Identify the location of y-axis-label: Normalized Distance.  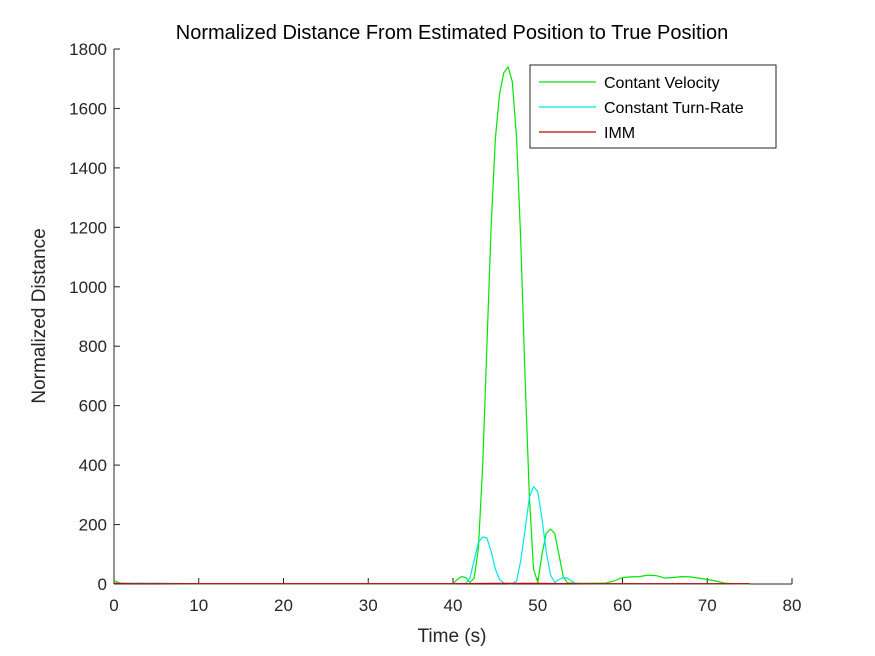
(39, 315).